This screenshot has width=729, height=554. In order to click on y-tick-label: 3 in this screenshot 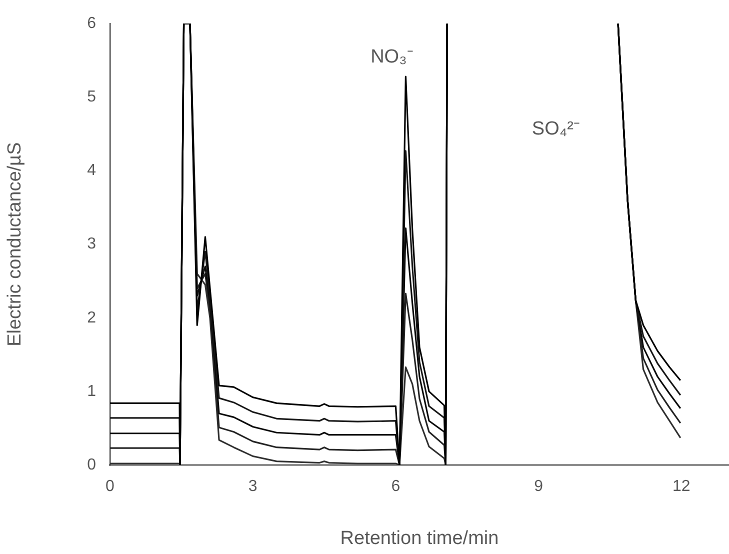, I will do `click(91, 244)`.